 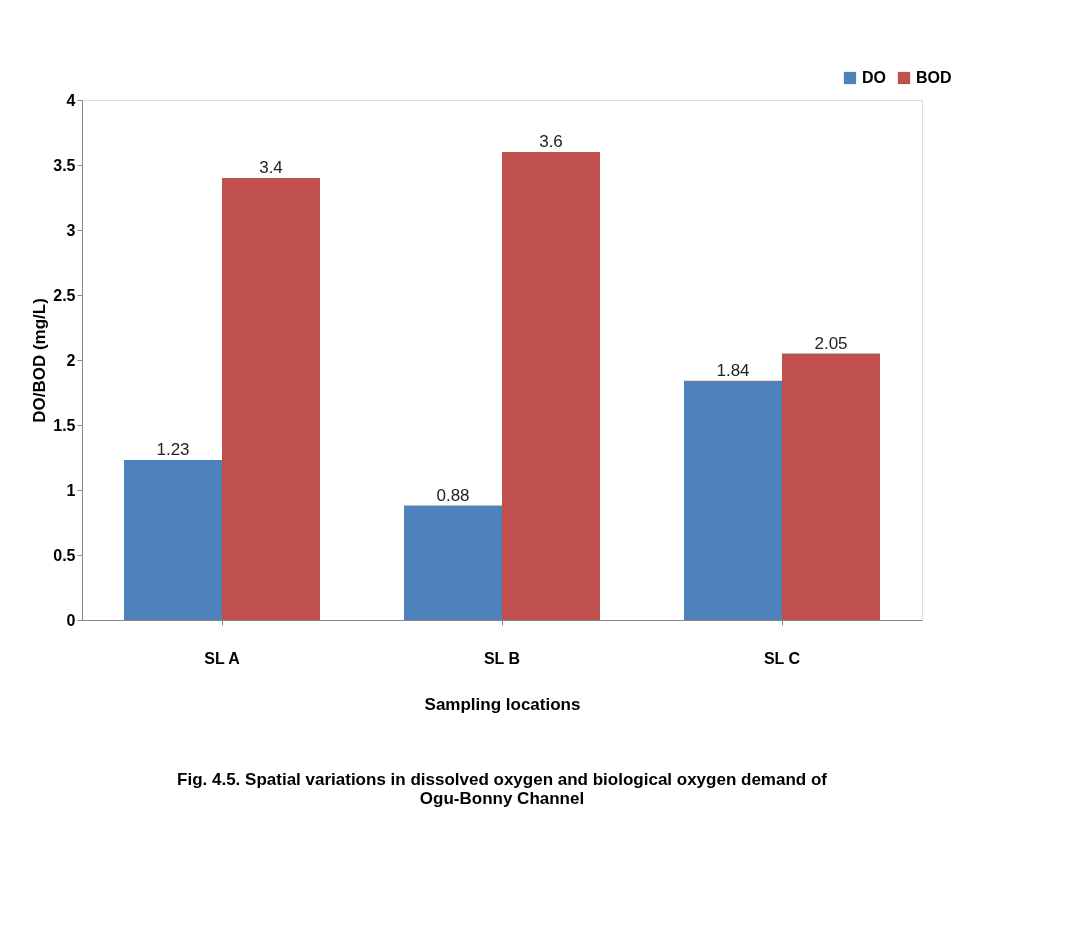 I want to click on y-tick-label: 0.5, so click(x=64, y=555).